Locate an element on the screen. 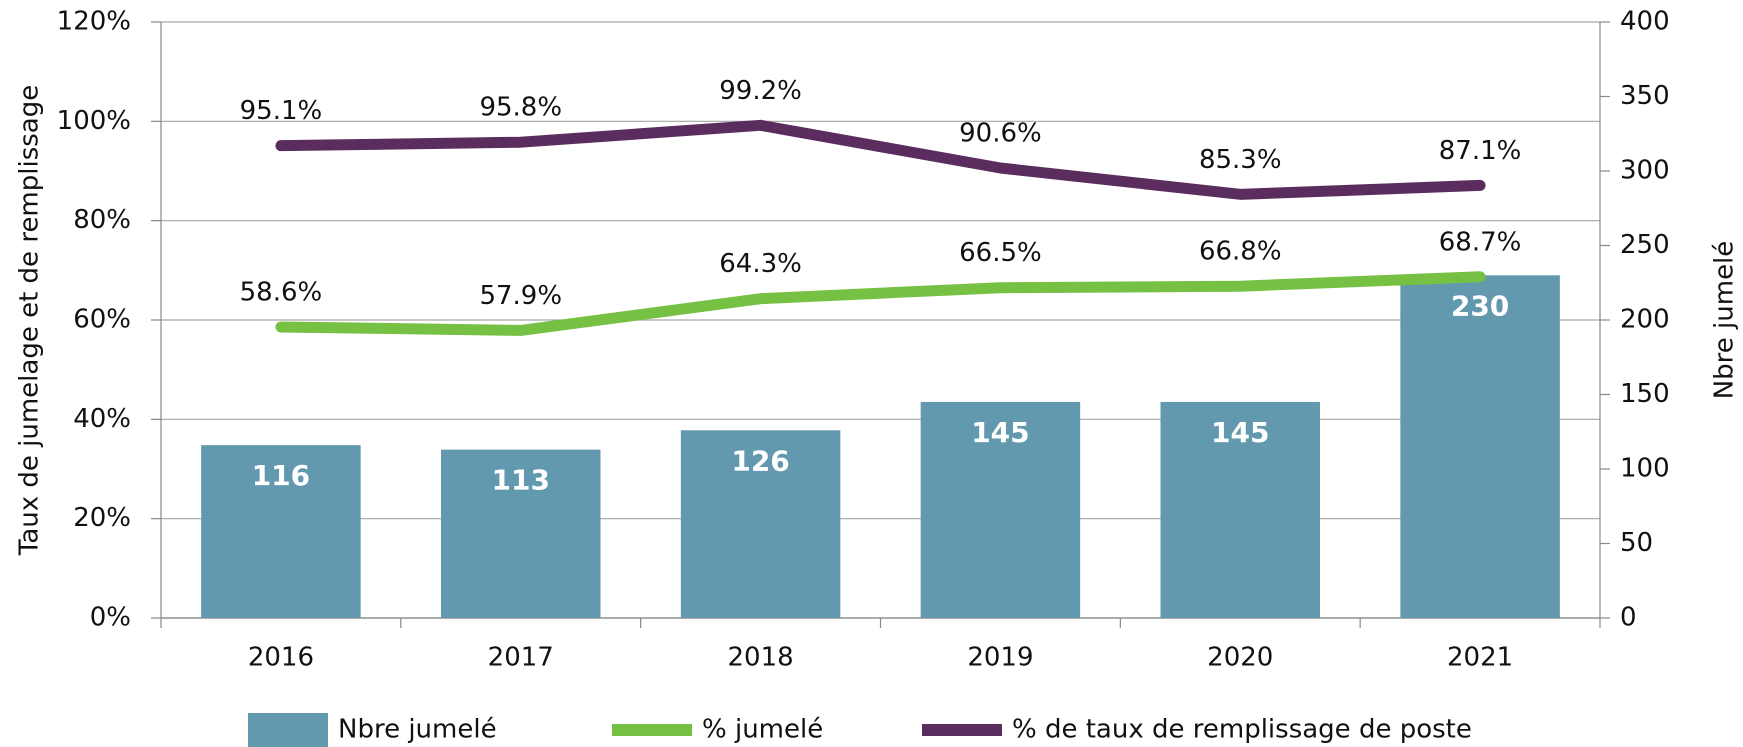 This screenshot has width=1743, height=747. y-tick-label: 80% is located at coordinates (102, 220).